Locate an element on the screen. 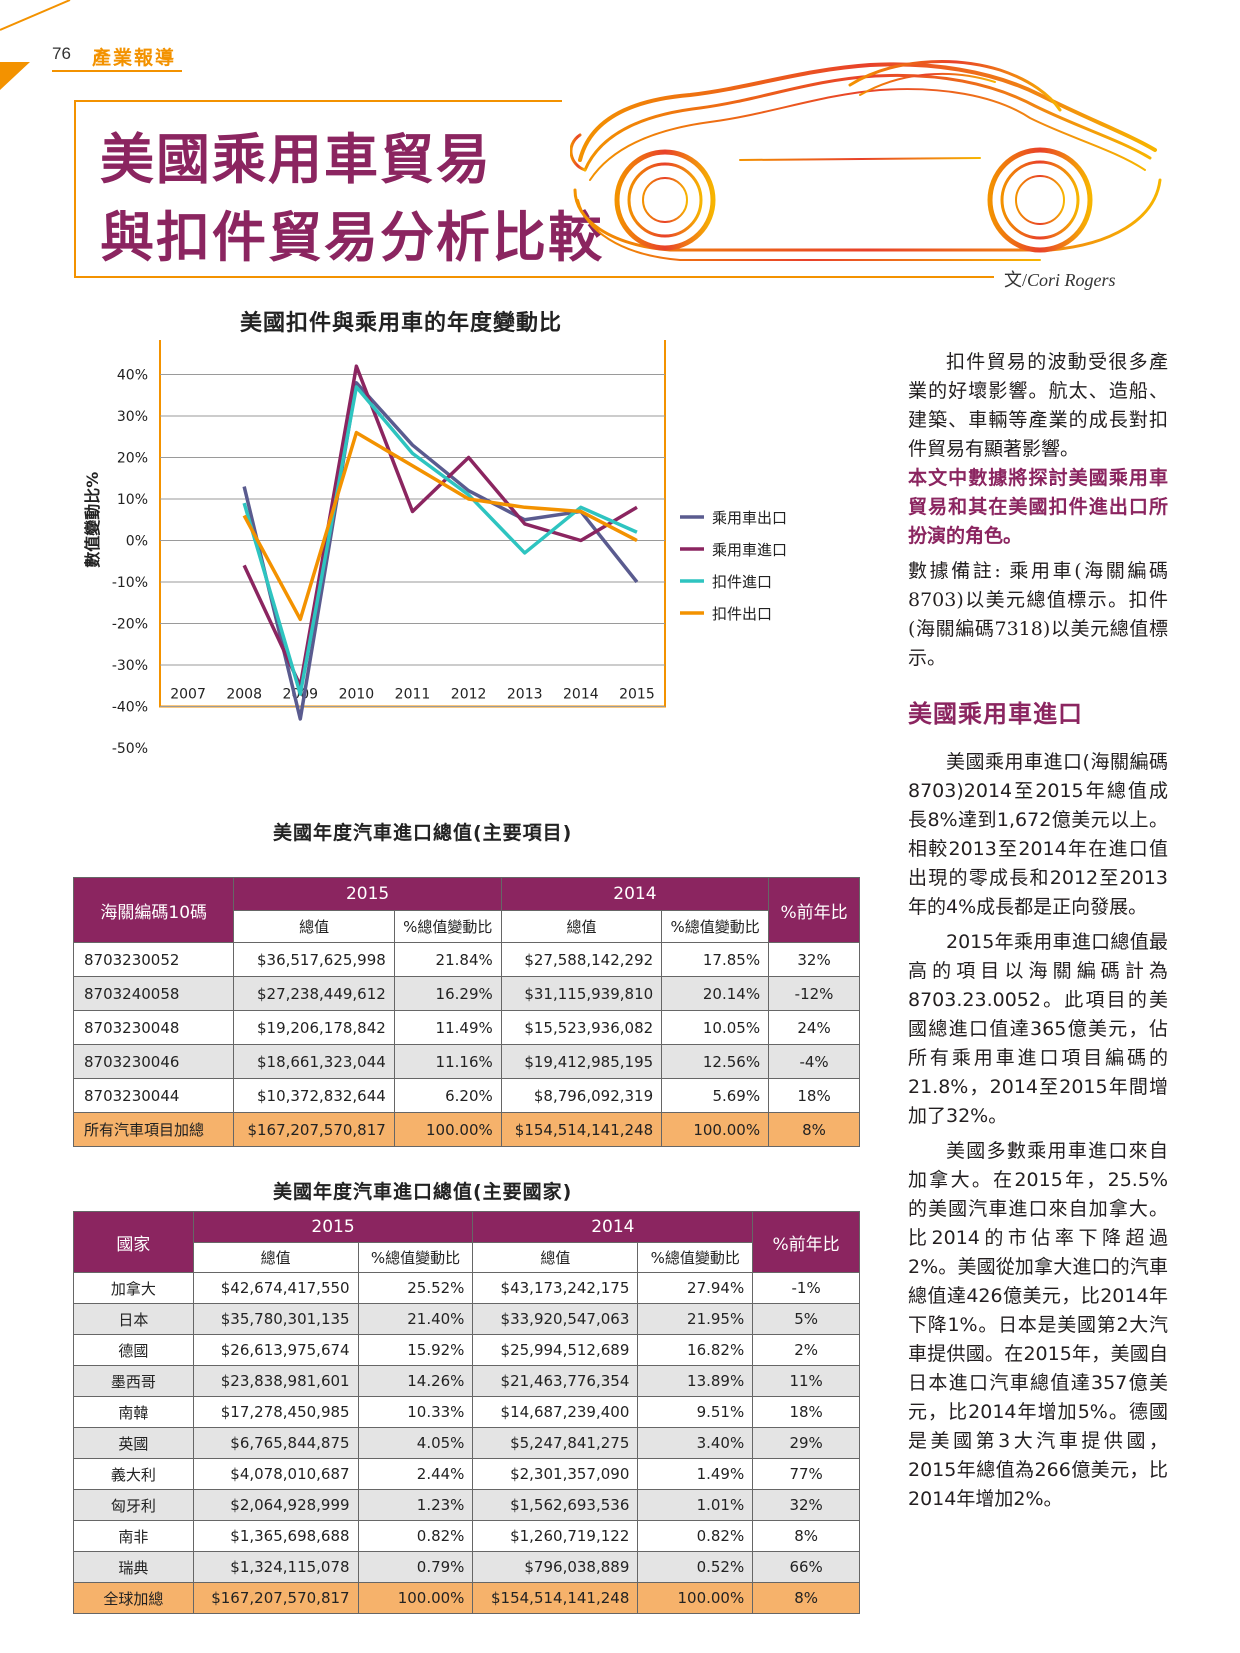 This screenshot has width=1240, height=1653. cell-pct-2015: 4.05% is located at coordinates (415, 1443).